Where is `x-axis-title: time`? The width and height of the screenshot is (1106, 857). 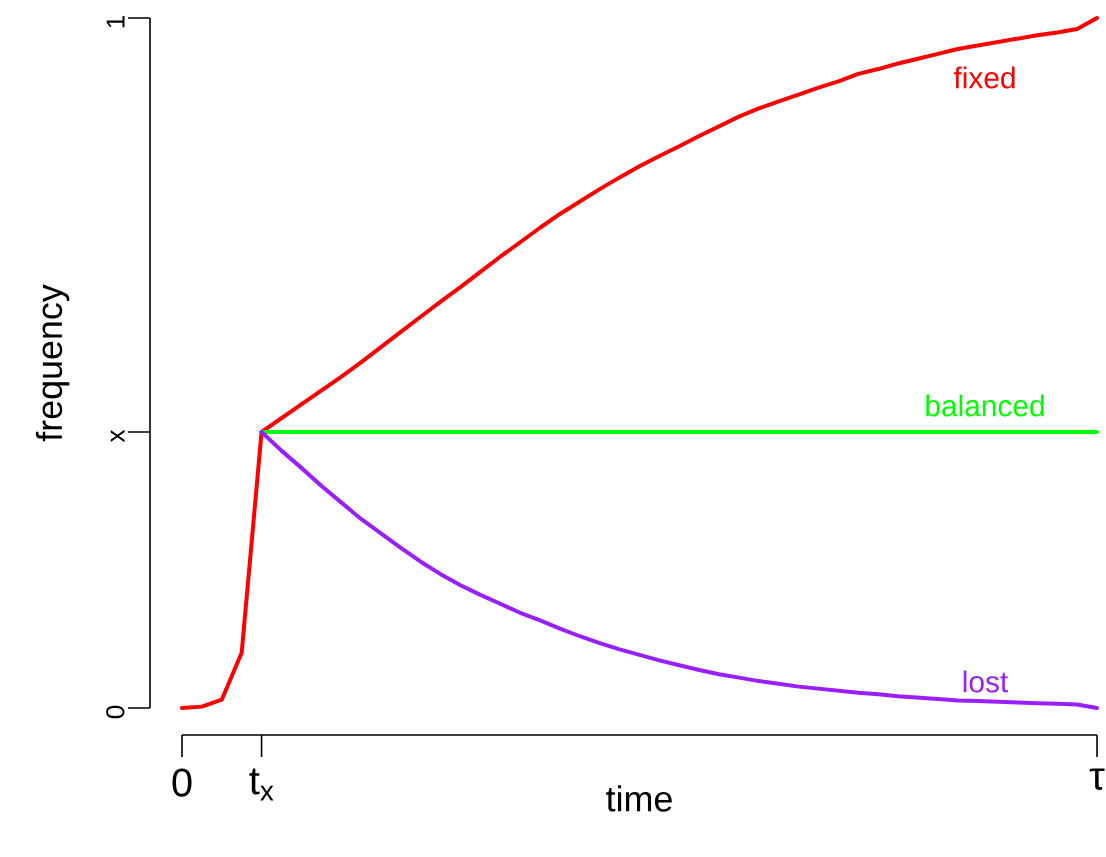 x-axis-title: time is located at coordinates (639, 798).